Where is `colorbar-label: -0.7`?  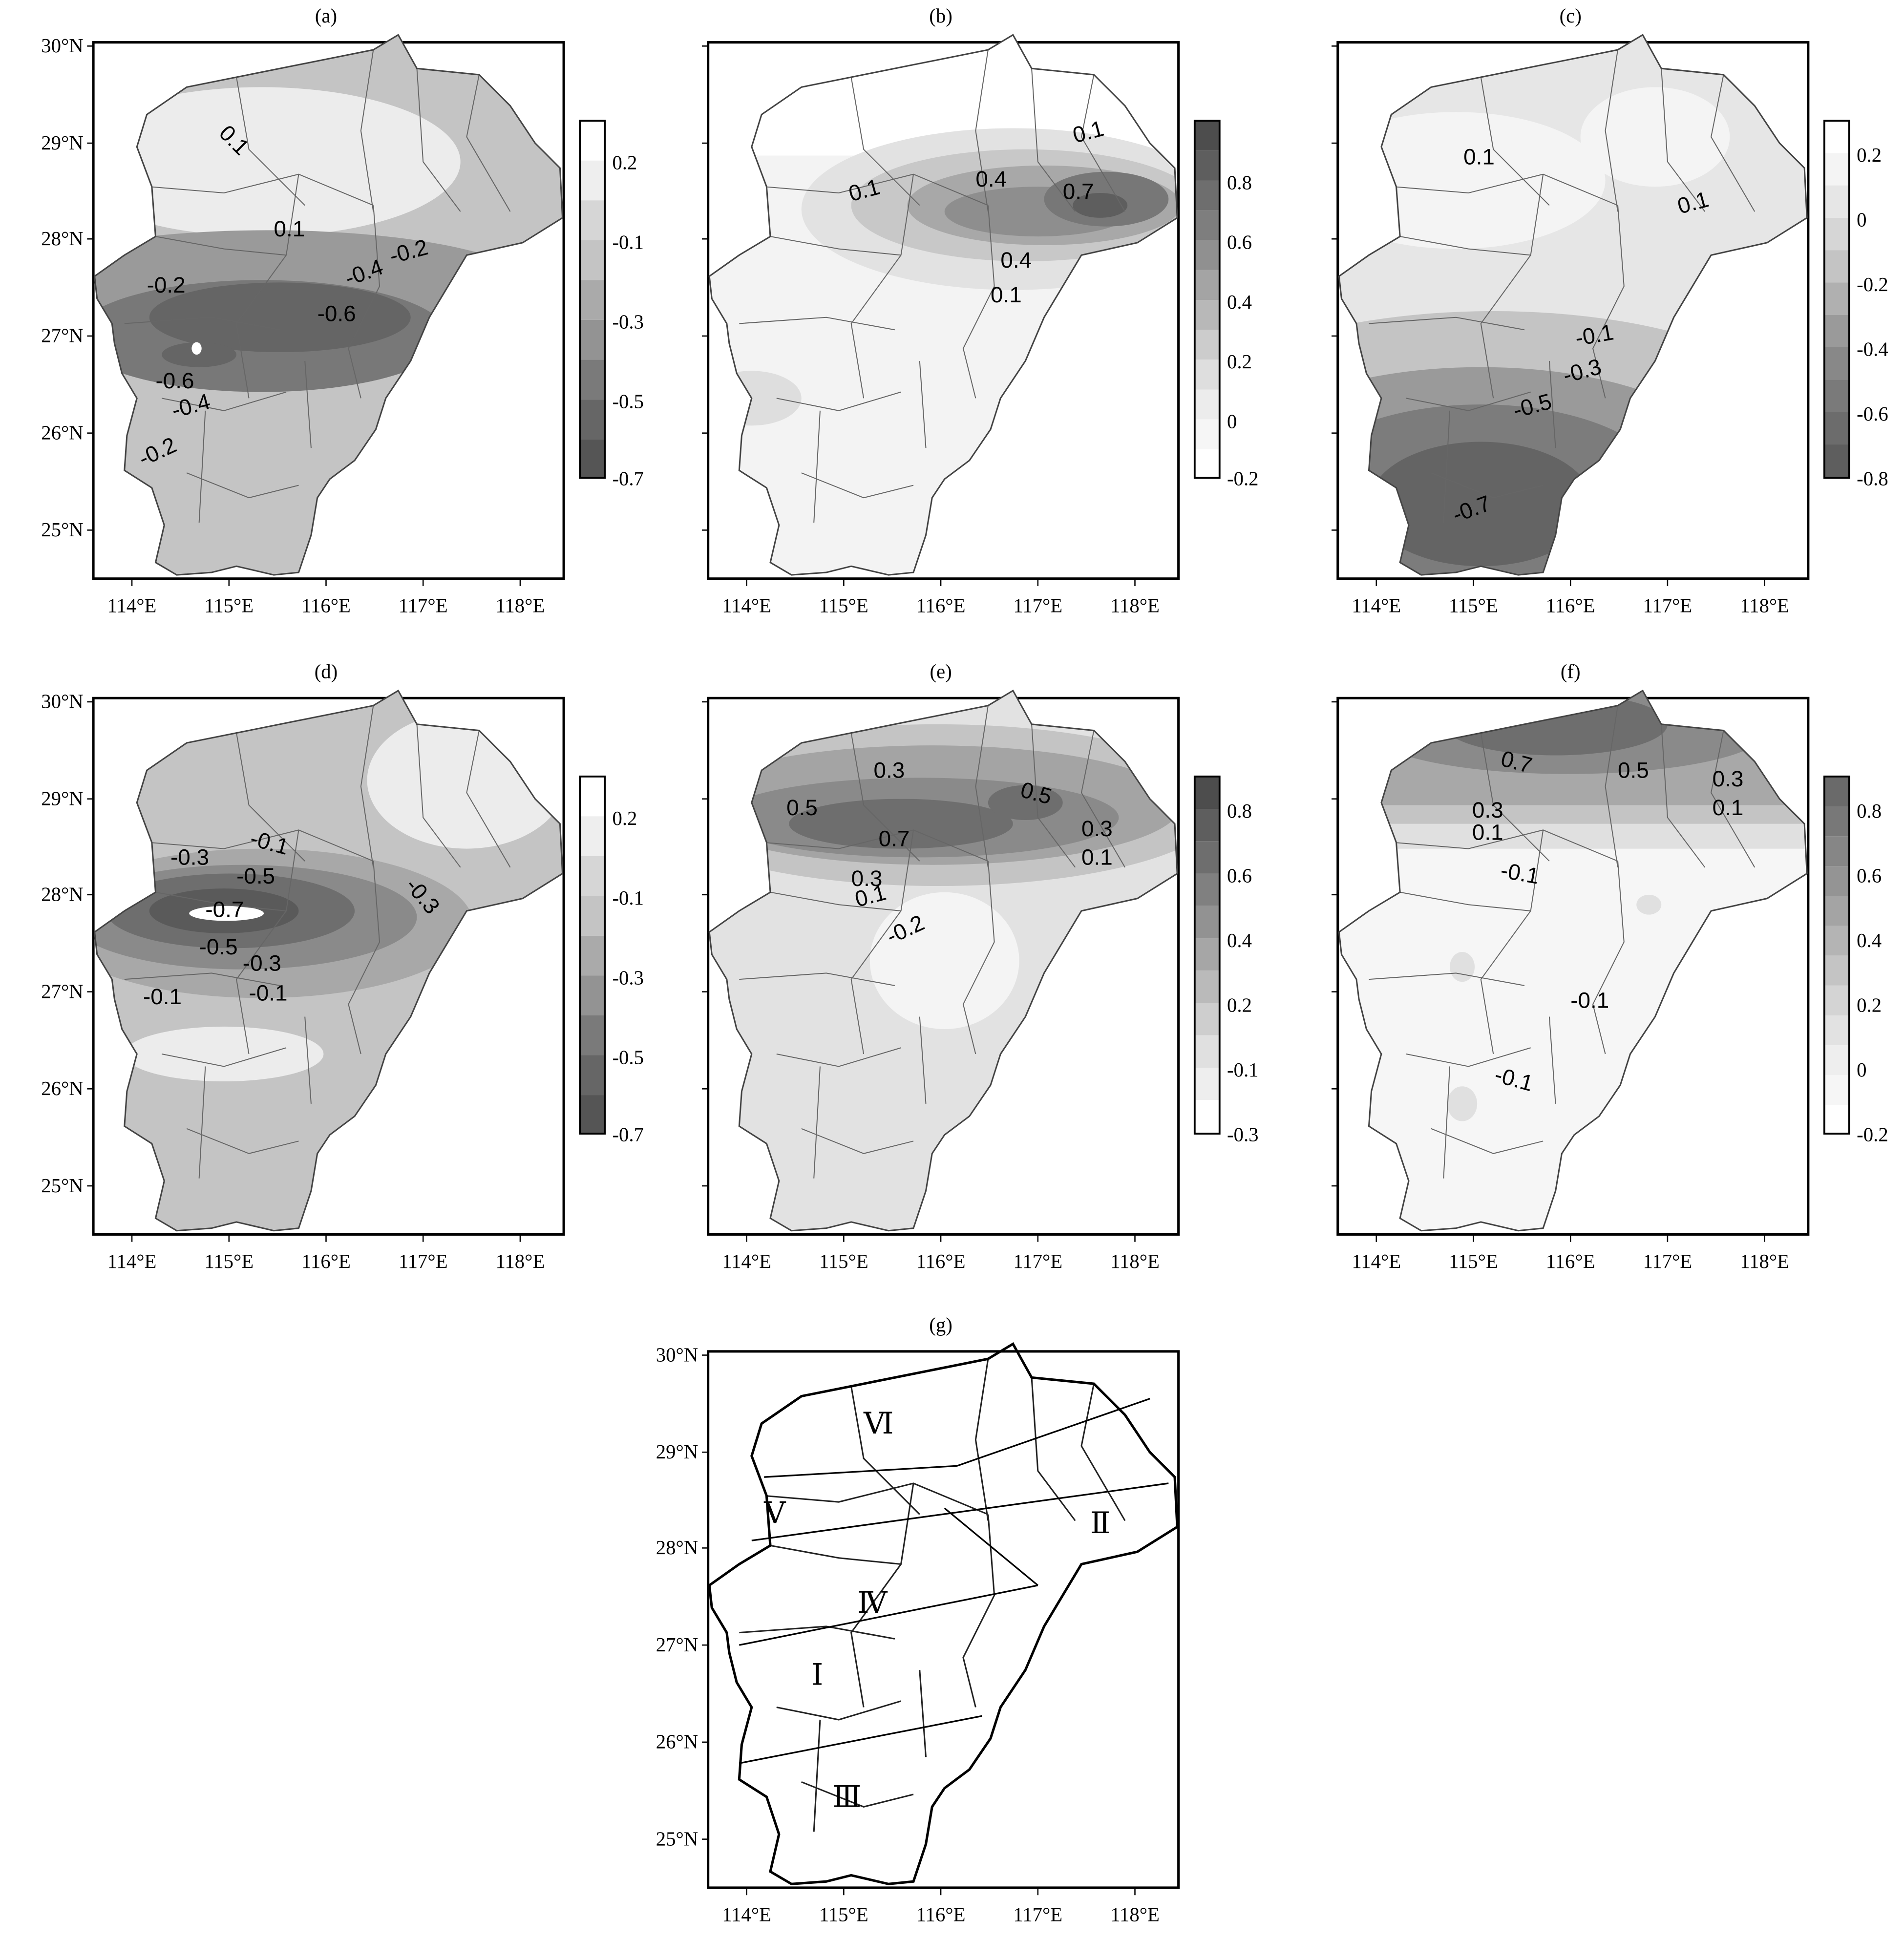 colorbar-label: -0.7 is located at coordinates (628, 479).